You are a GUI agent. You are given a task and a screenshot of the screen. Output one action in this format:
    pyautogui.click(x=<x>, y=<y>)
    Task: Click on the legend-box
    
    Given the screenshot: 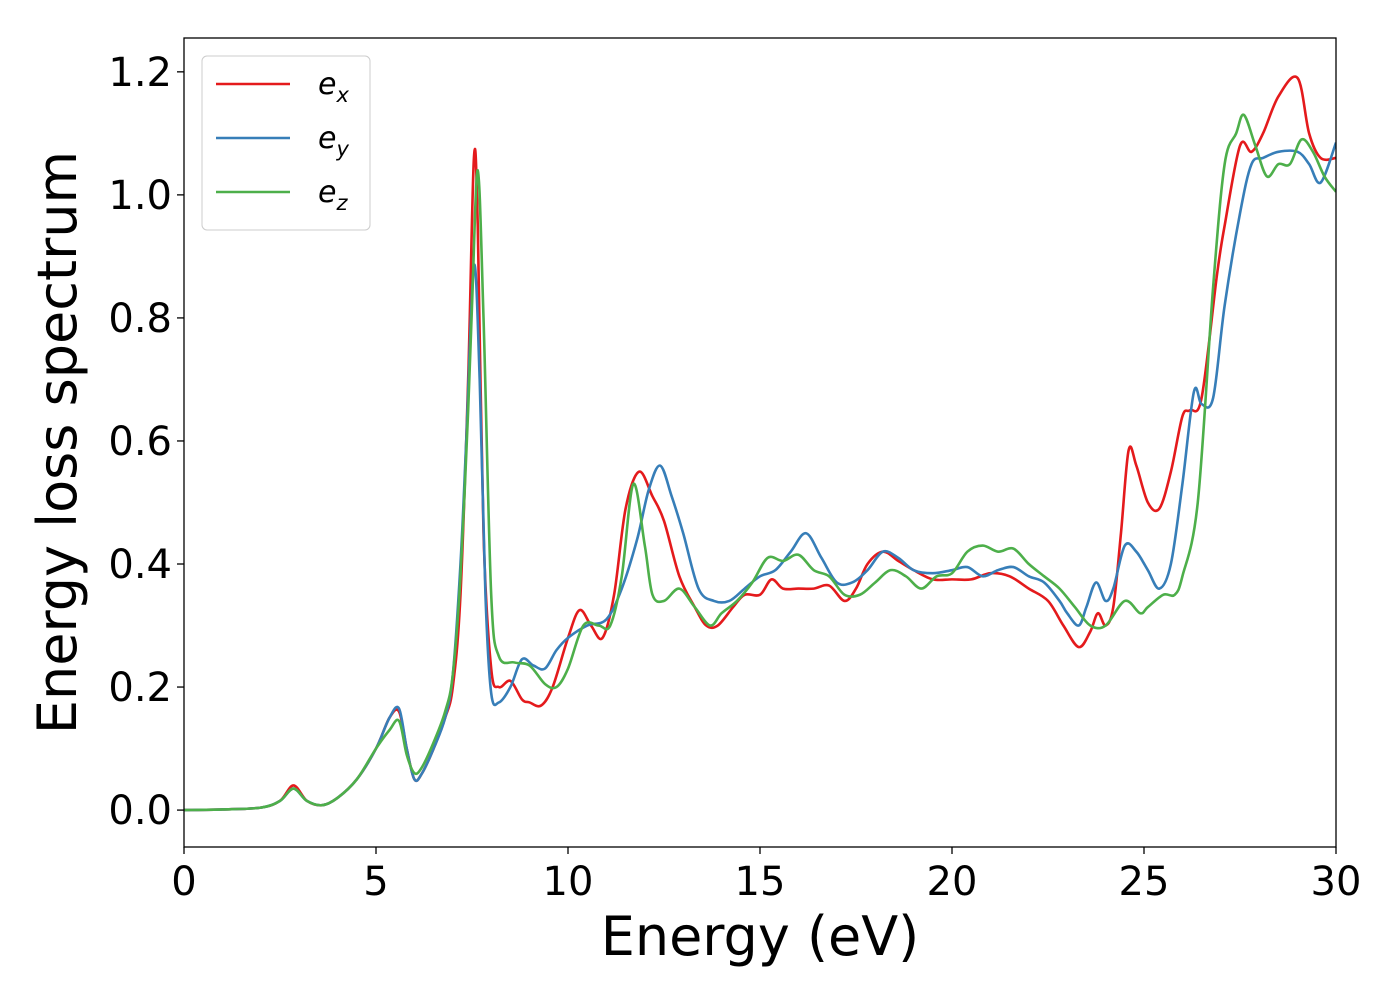 What is the action you would take?
    pyautogui.click(x=286, y=143)
    